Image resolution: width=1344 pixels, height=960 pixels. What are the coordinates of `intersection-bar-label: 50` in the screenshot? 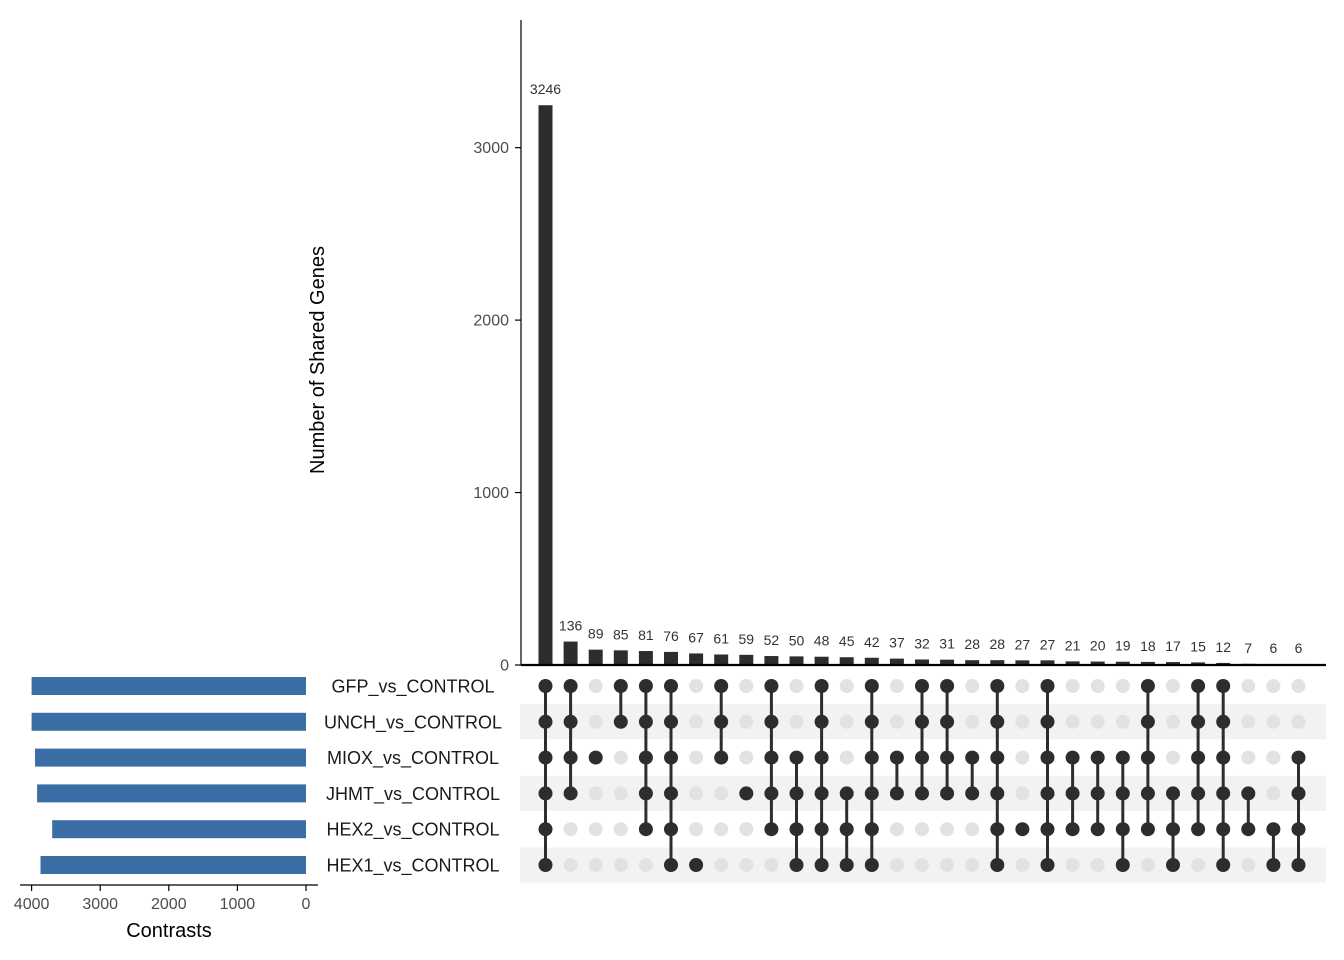 It's located at (797, 640).